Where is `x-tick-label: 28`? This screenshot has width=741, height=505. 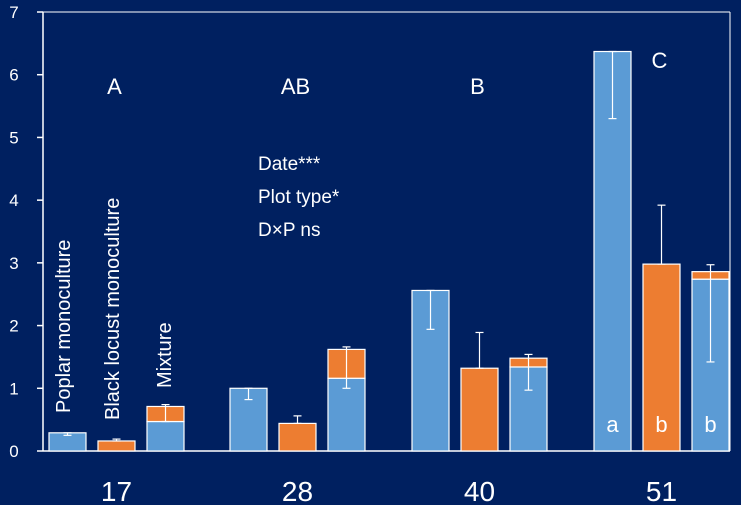
x-tick-label: 28 is located at coordinates (297, 490).